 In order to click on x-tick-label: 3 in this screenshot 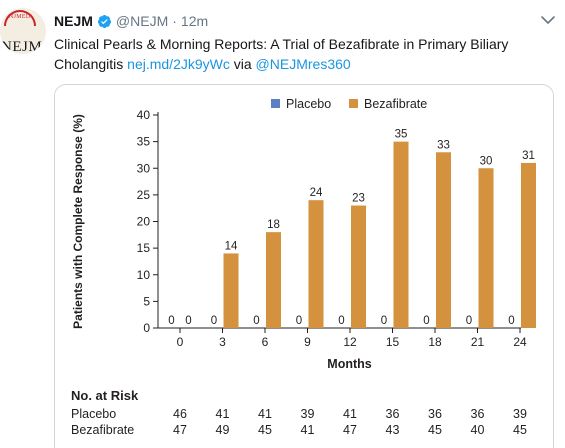, I will do `click(222, 342)`.